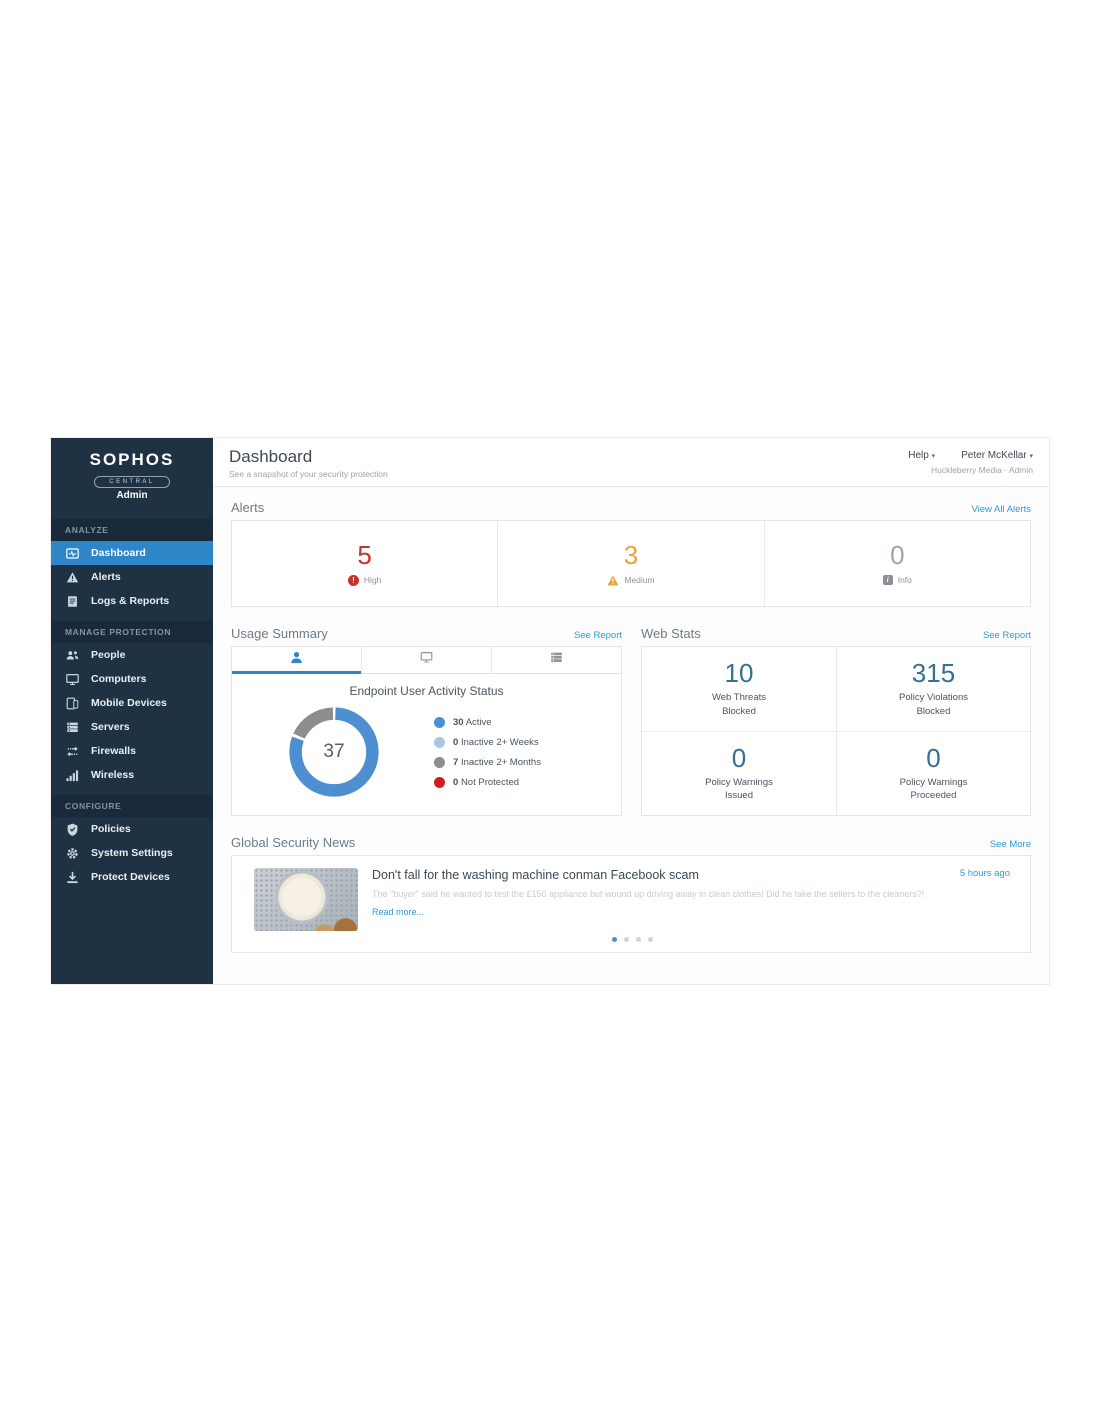 This screenshot has height=1422, width=1100. I want to click on sidebar-item-label: Servers, so click(110, 727).